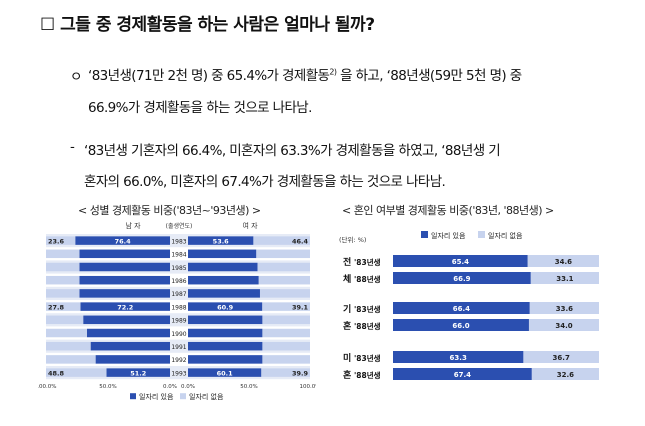 Image resolution: width=645 pixels, height=426 pixels. What do you see at coordinates (179, 226) in the screenshot?
I see `year-header: (출생연도)` at bounding box center [179, 226].